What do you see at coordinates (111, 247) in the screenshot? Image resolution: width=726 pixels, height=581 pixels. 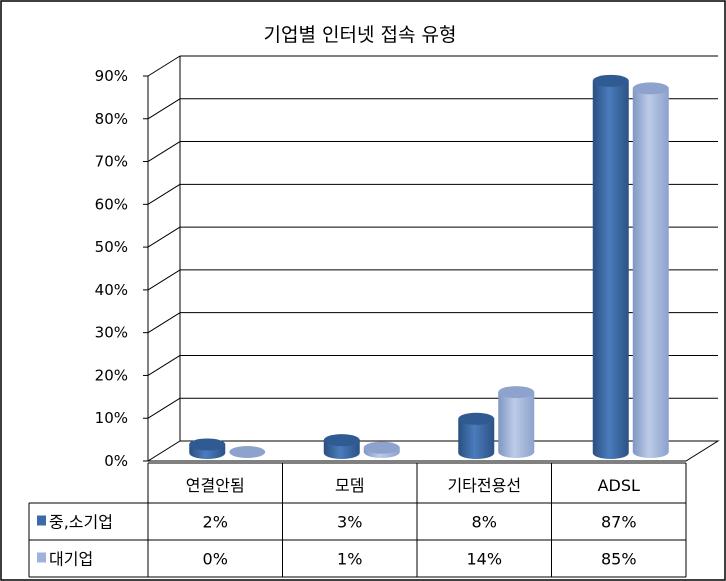 I see `y-tick-label: 50%` at bounding box center [111, 247].